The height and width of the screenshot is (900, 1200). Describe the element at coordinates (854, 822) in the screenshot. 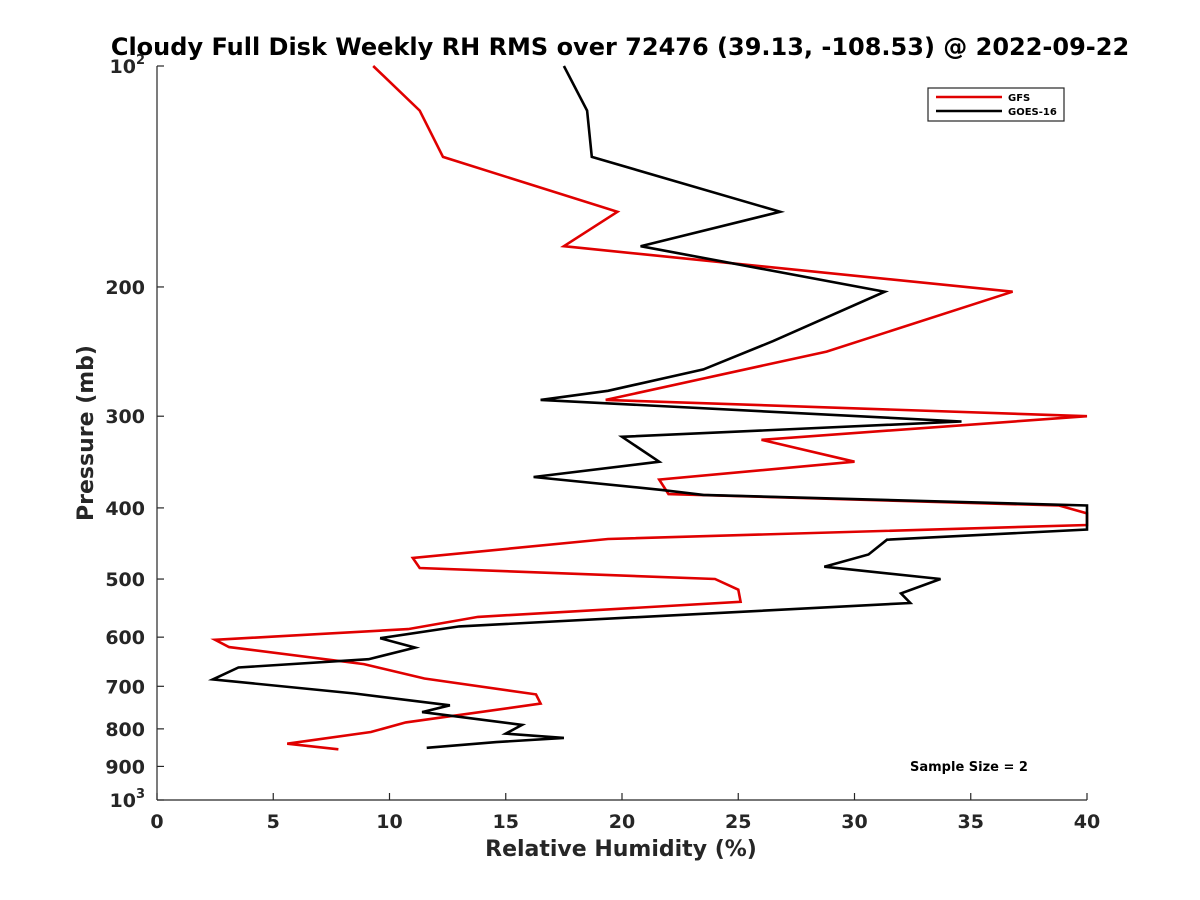

I see `x-tick-label: 30` at that location.